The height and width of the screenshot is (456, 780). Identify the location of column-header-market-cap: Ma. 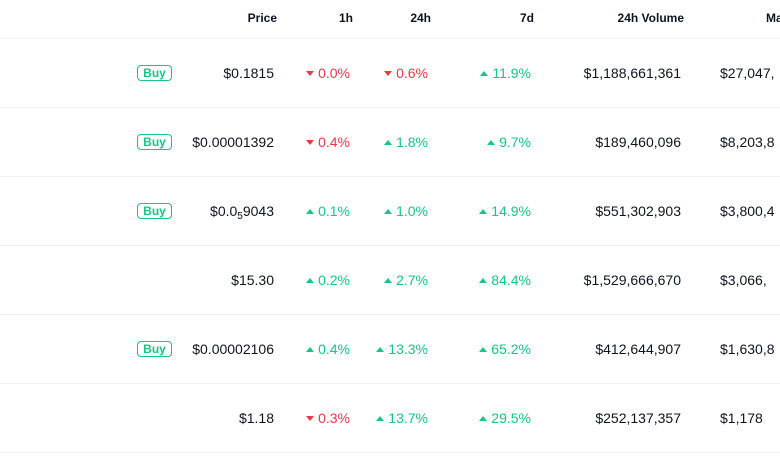
(773, 18).